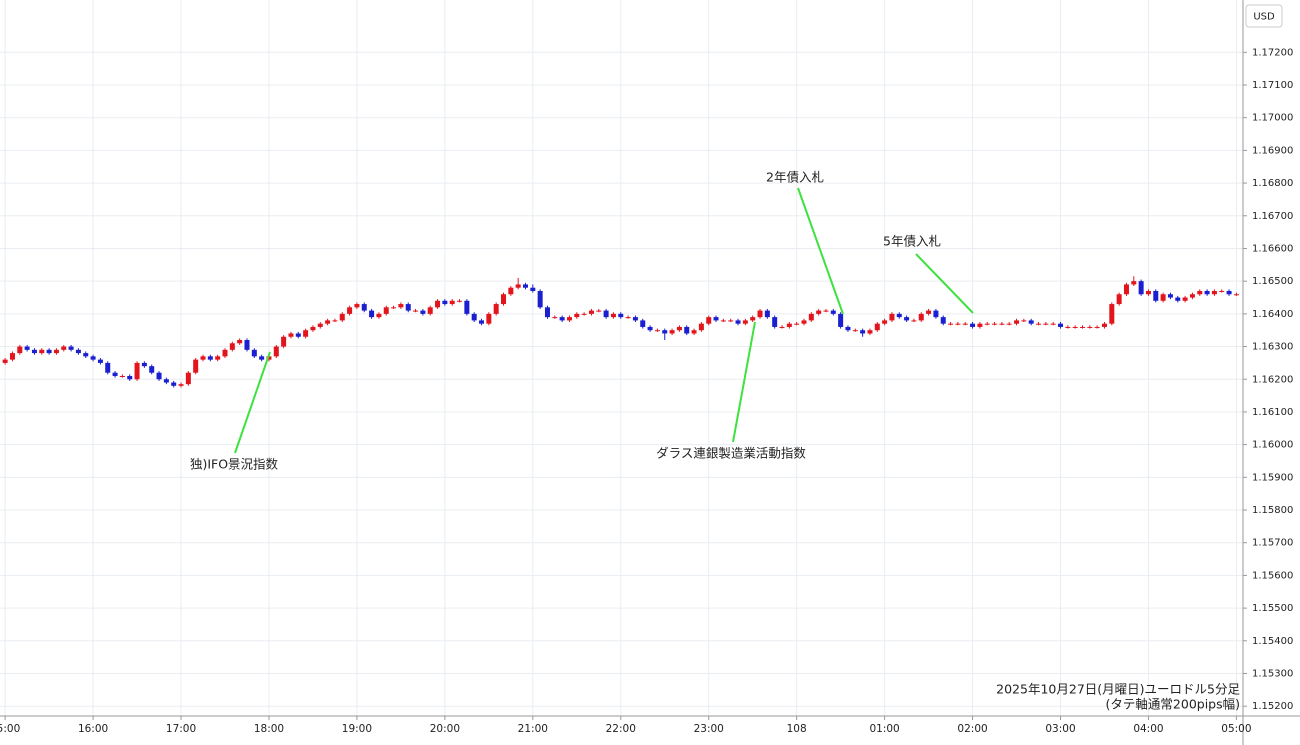 This screenshot has width=1300, height=745. What do you see at coordinates (1060, 729) in the screenshot?
I see `x-tick-label: 03:00` at bounding box center [1060, 729].